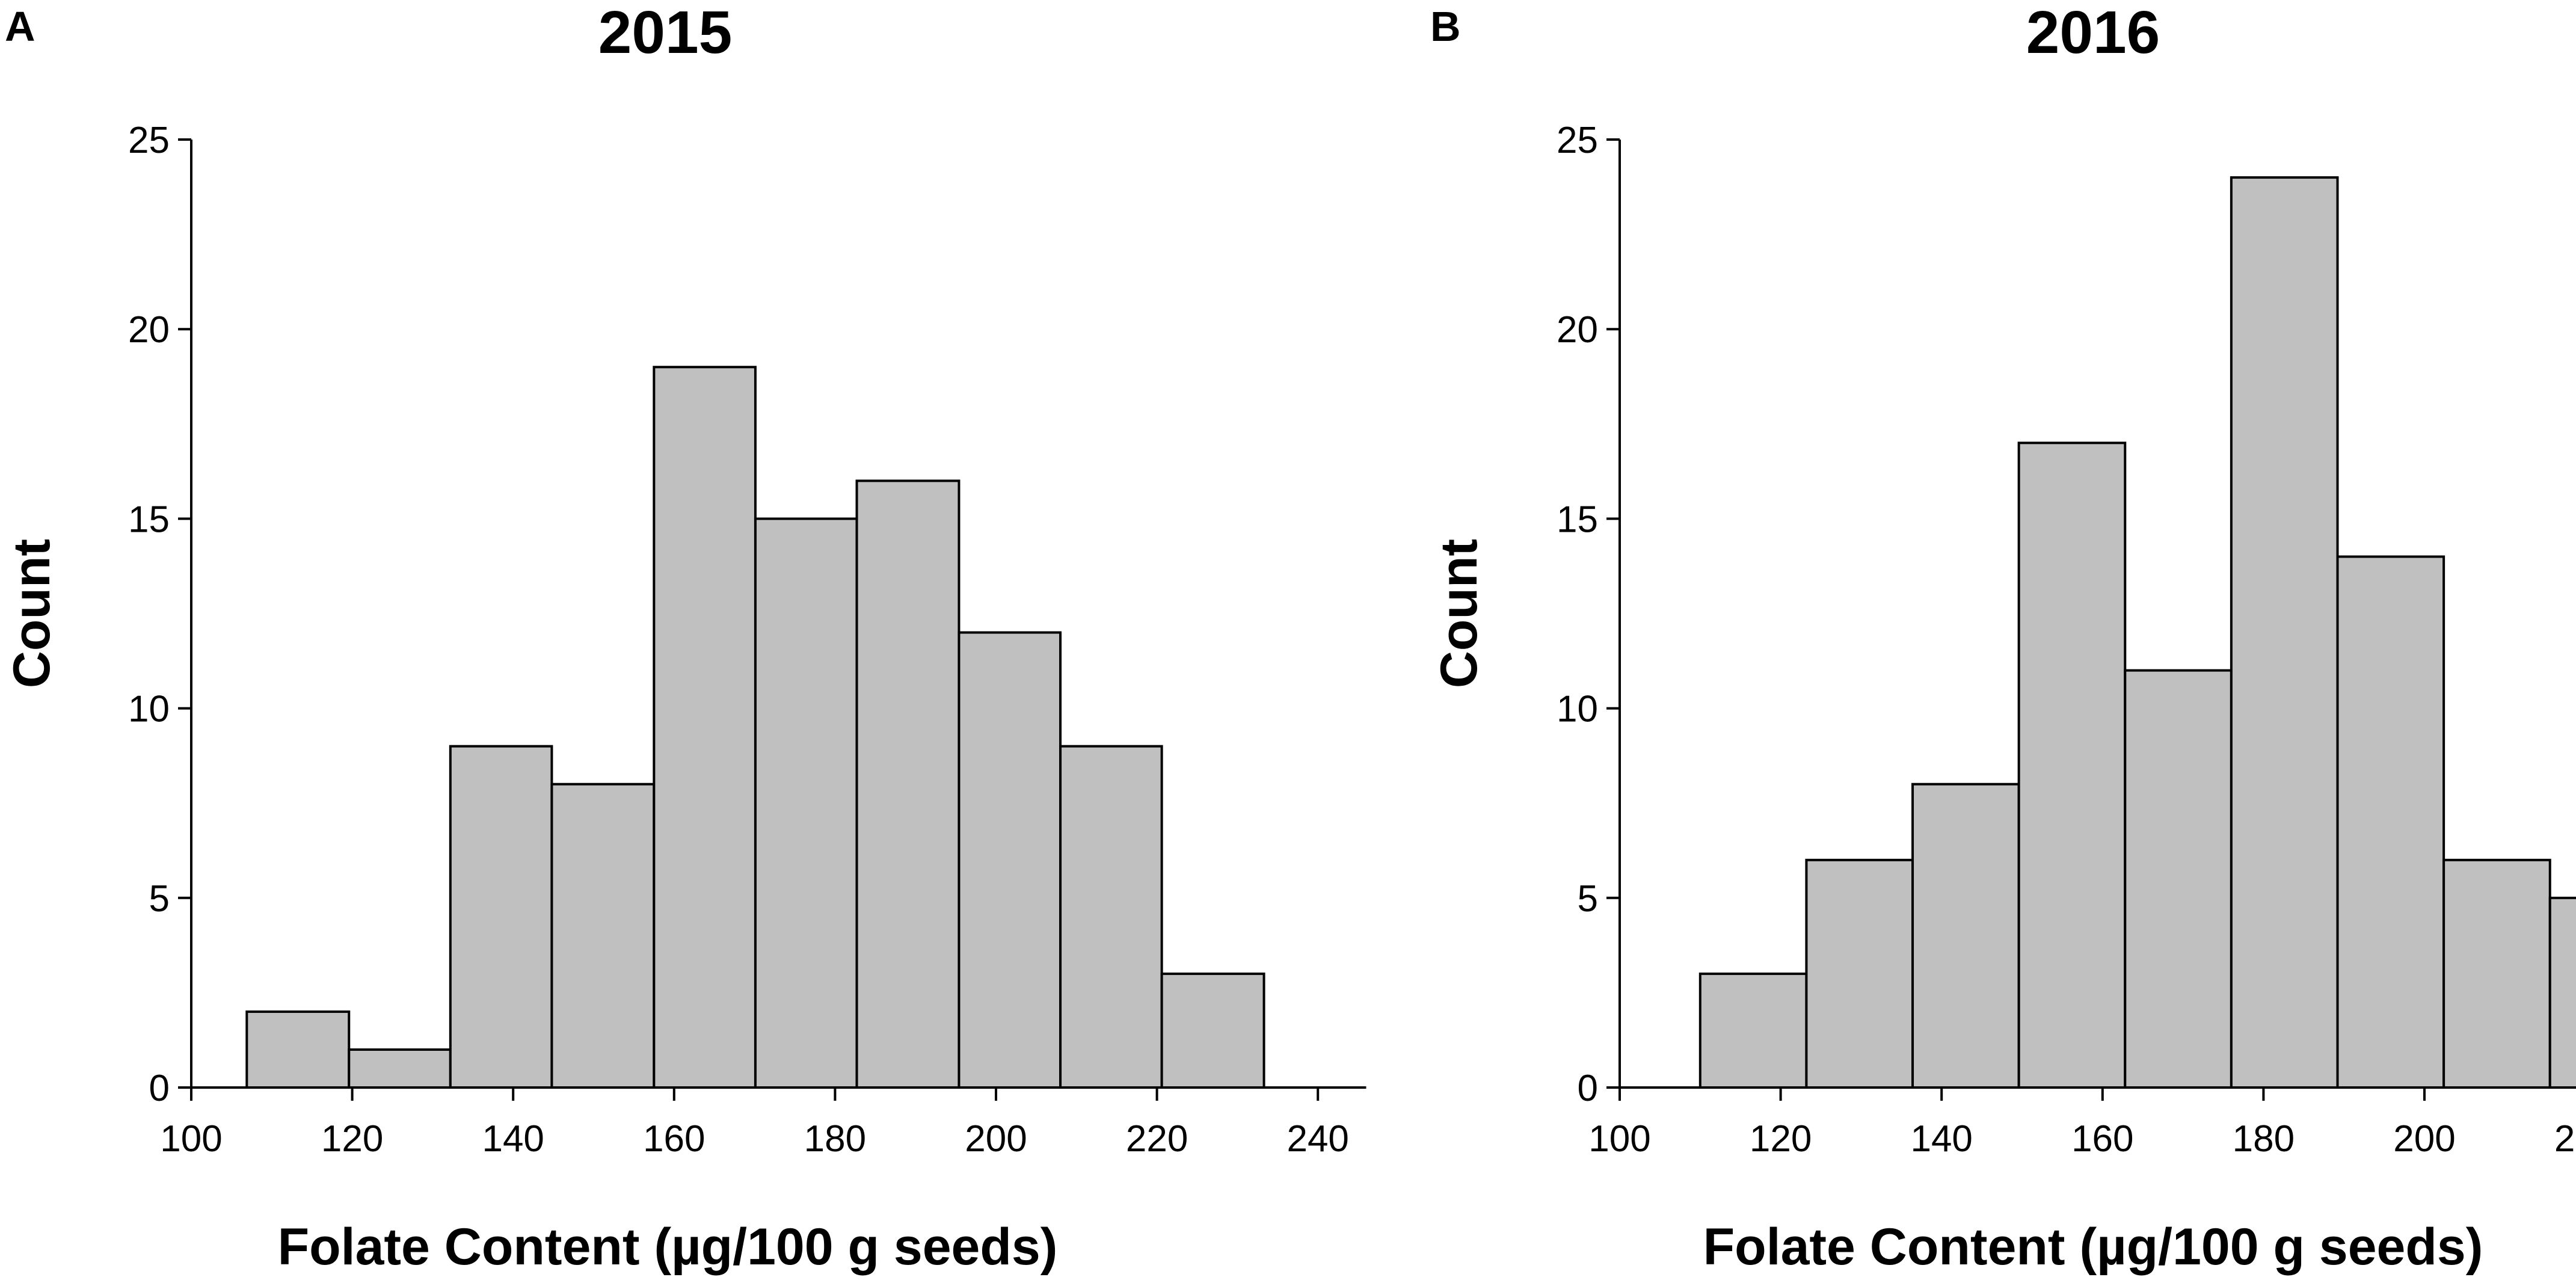 This screenshot has height=1280, width=2576. What do you see at coordinates (20, 27) in the screenshot?
I see `panel-a-letter: A` at bounding box center [20, 27].